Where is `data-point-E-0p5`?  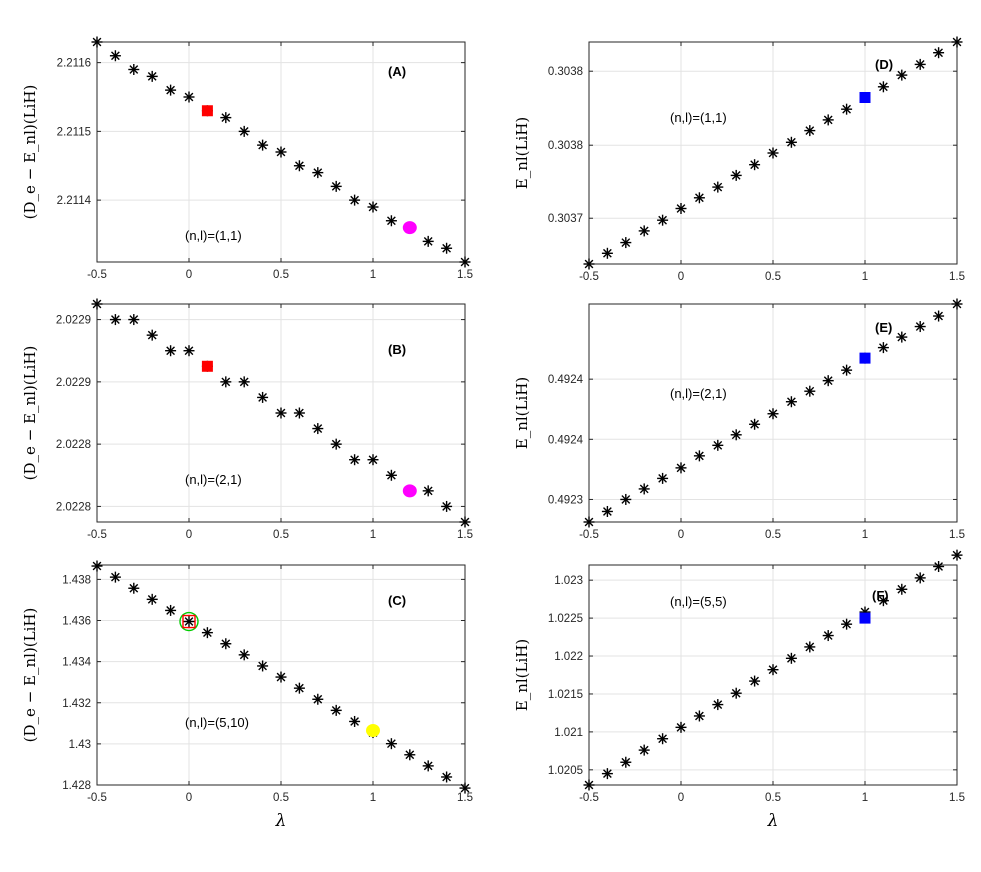
data-point-E-0p5 is located at coordinates (773, 414).